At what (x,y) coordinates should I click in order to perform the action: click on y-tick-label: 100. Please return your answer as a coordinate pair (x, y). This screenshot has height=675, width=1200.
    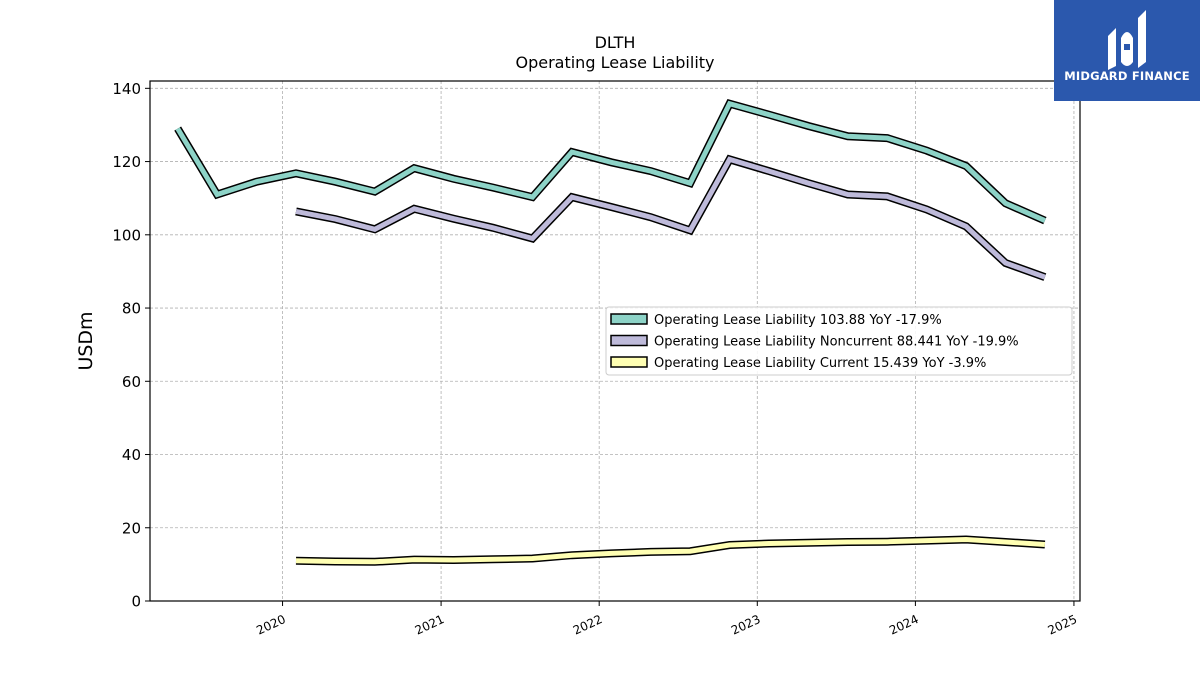
    Looking at the image, I should click on (126, 235).